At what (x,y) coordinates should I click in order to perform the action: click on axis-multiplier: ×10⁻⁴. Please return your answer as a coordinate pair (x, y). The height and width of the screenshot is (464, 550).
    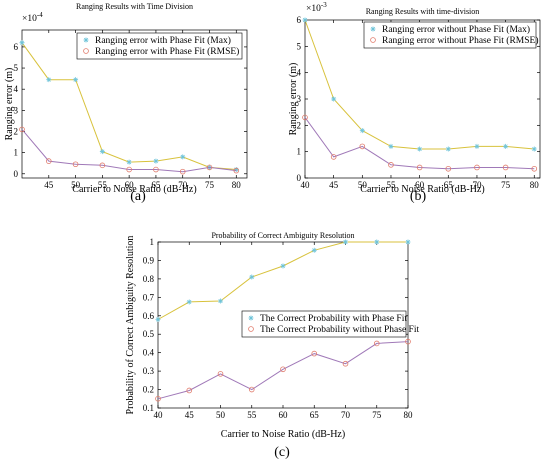
    Looking at the image, I should click on (32, 17).